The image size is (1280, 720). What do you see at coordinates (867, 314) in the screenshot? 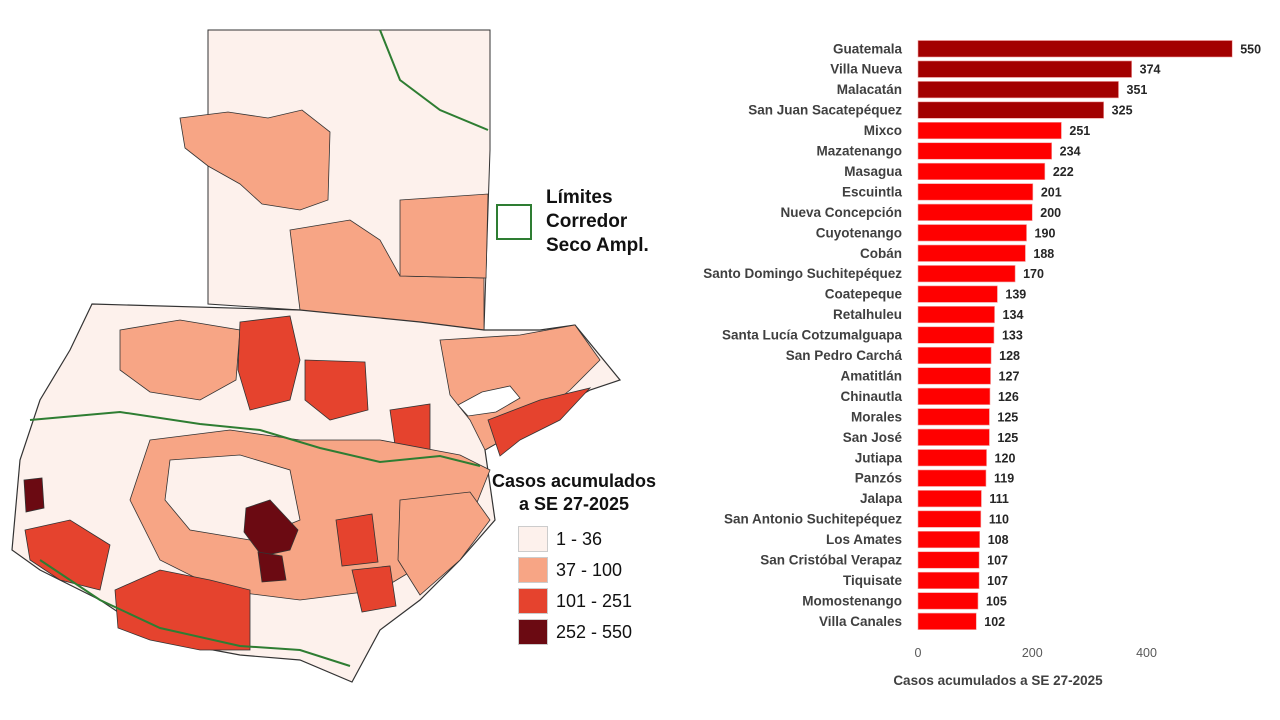
I see `category-label: Retalhuleu` at bounding box center [867, 314].